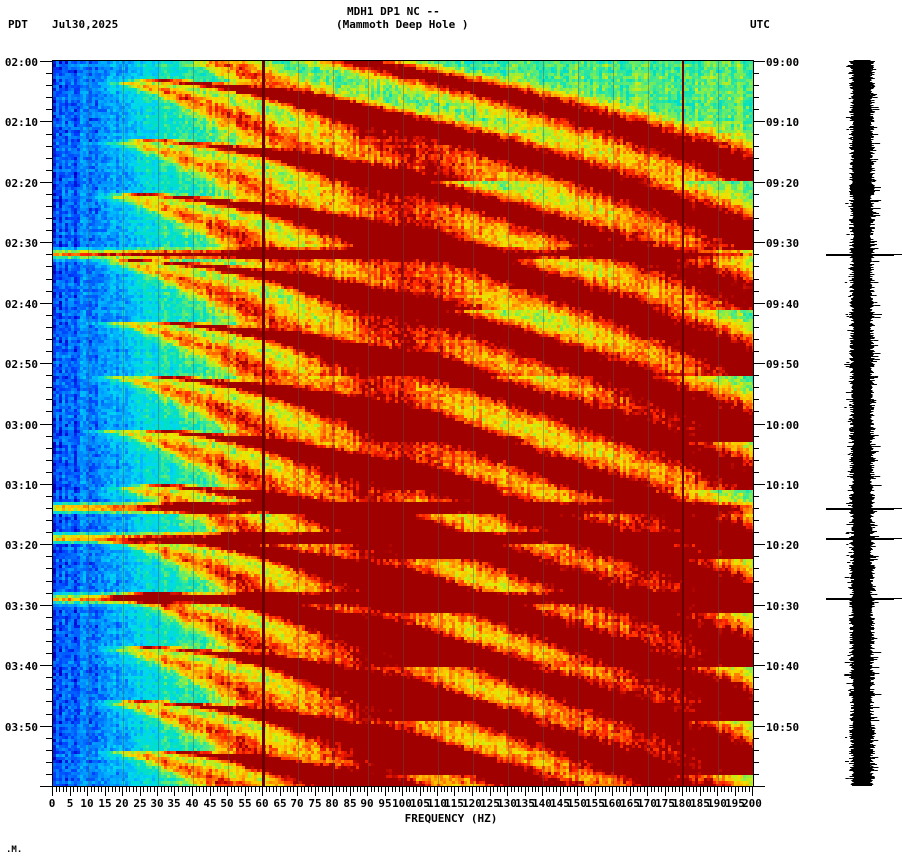 This screenshot has width=902, height=864. What do you see at coordinates (105, 803) in the screenshot?
I see `freq-tick-label: 15` at bounding box center [105, 803].